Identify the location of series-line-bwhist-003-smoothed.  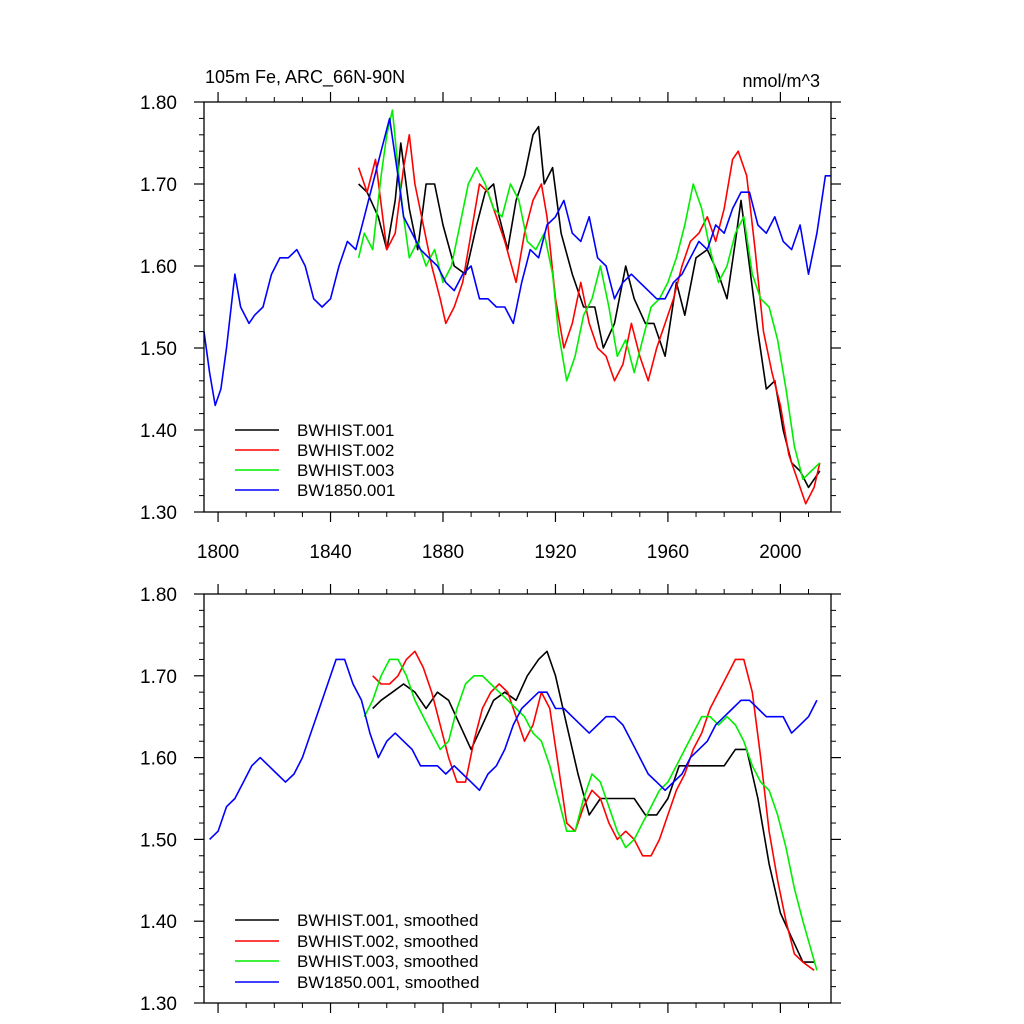
(590, 814).